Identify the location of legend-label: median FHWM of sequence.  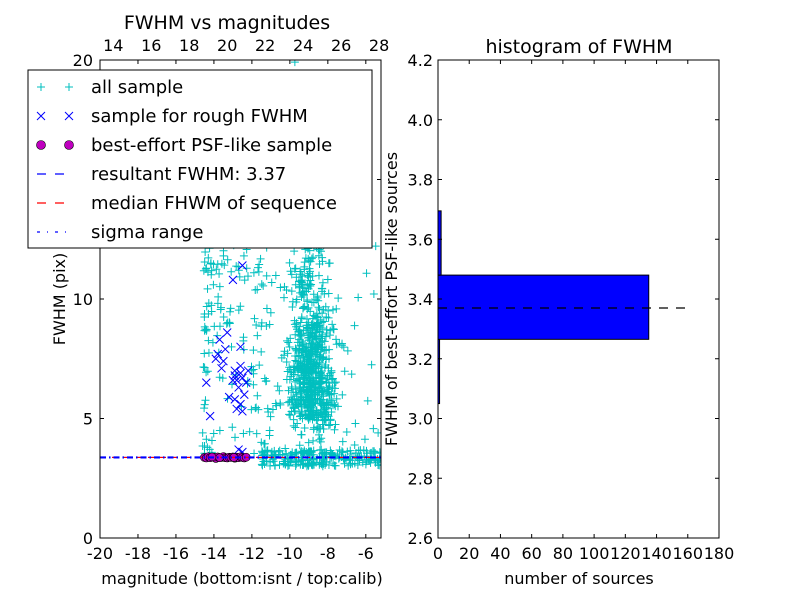
(214, 203).